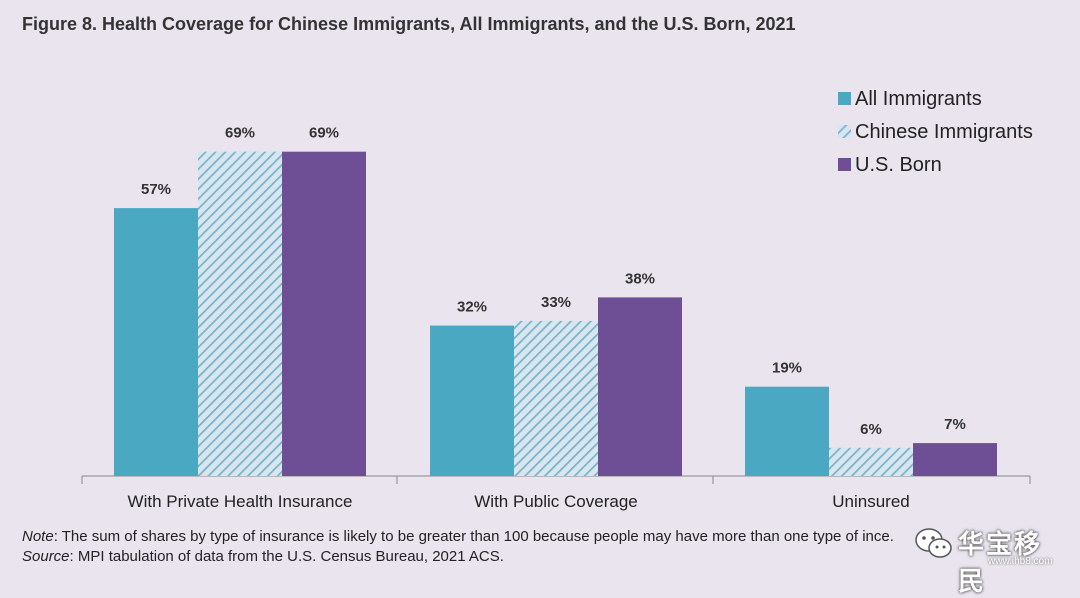 This screenshot has width=1080, height=598. What do you see at coordinates (918, 99) in the screenshot?
I see `legend-label: All Immigrants` at bounding box center [918, 99].